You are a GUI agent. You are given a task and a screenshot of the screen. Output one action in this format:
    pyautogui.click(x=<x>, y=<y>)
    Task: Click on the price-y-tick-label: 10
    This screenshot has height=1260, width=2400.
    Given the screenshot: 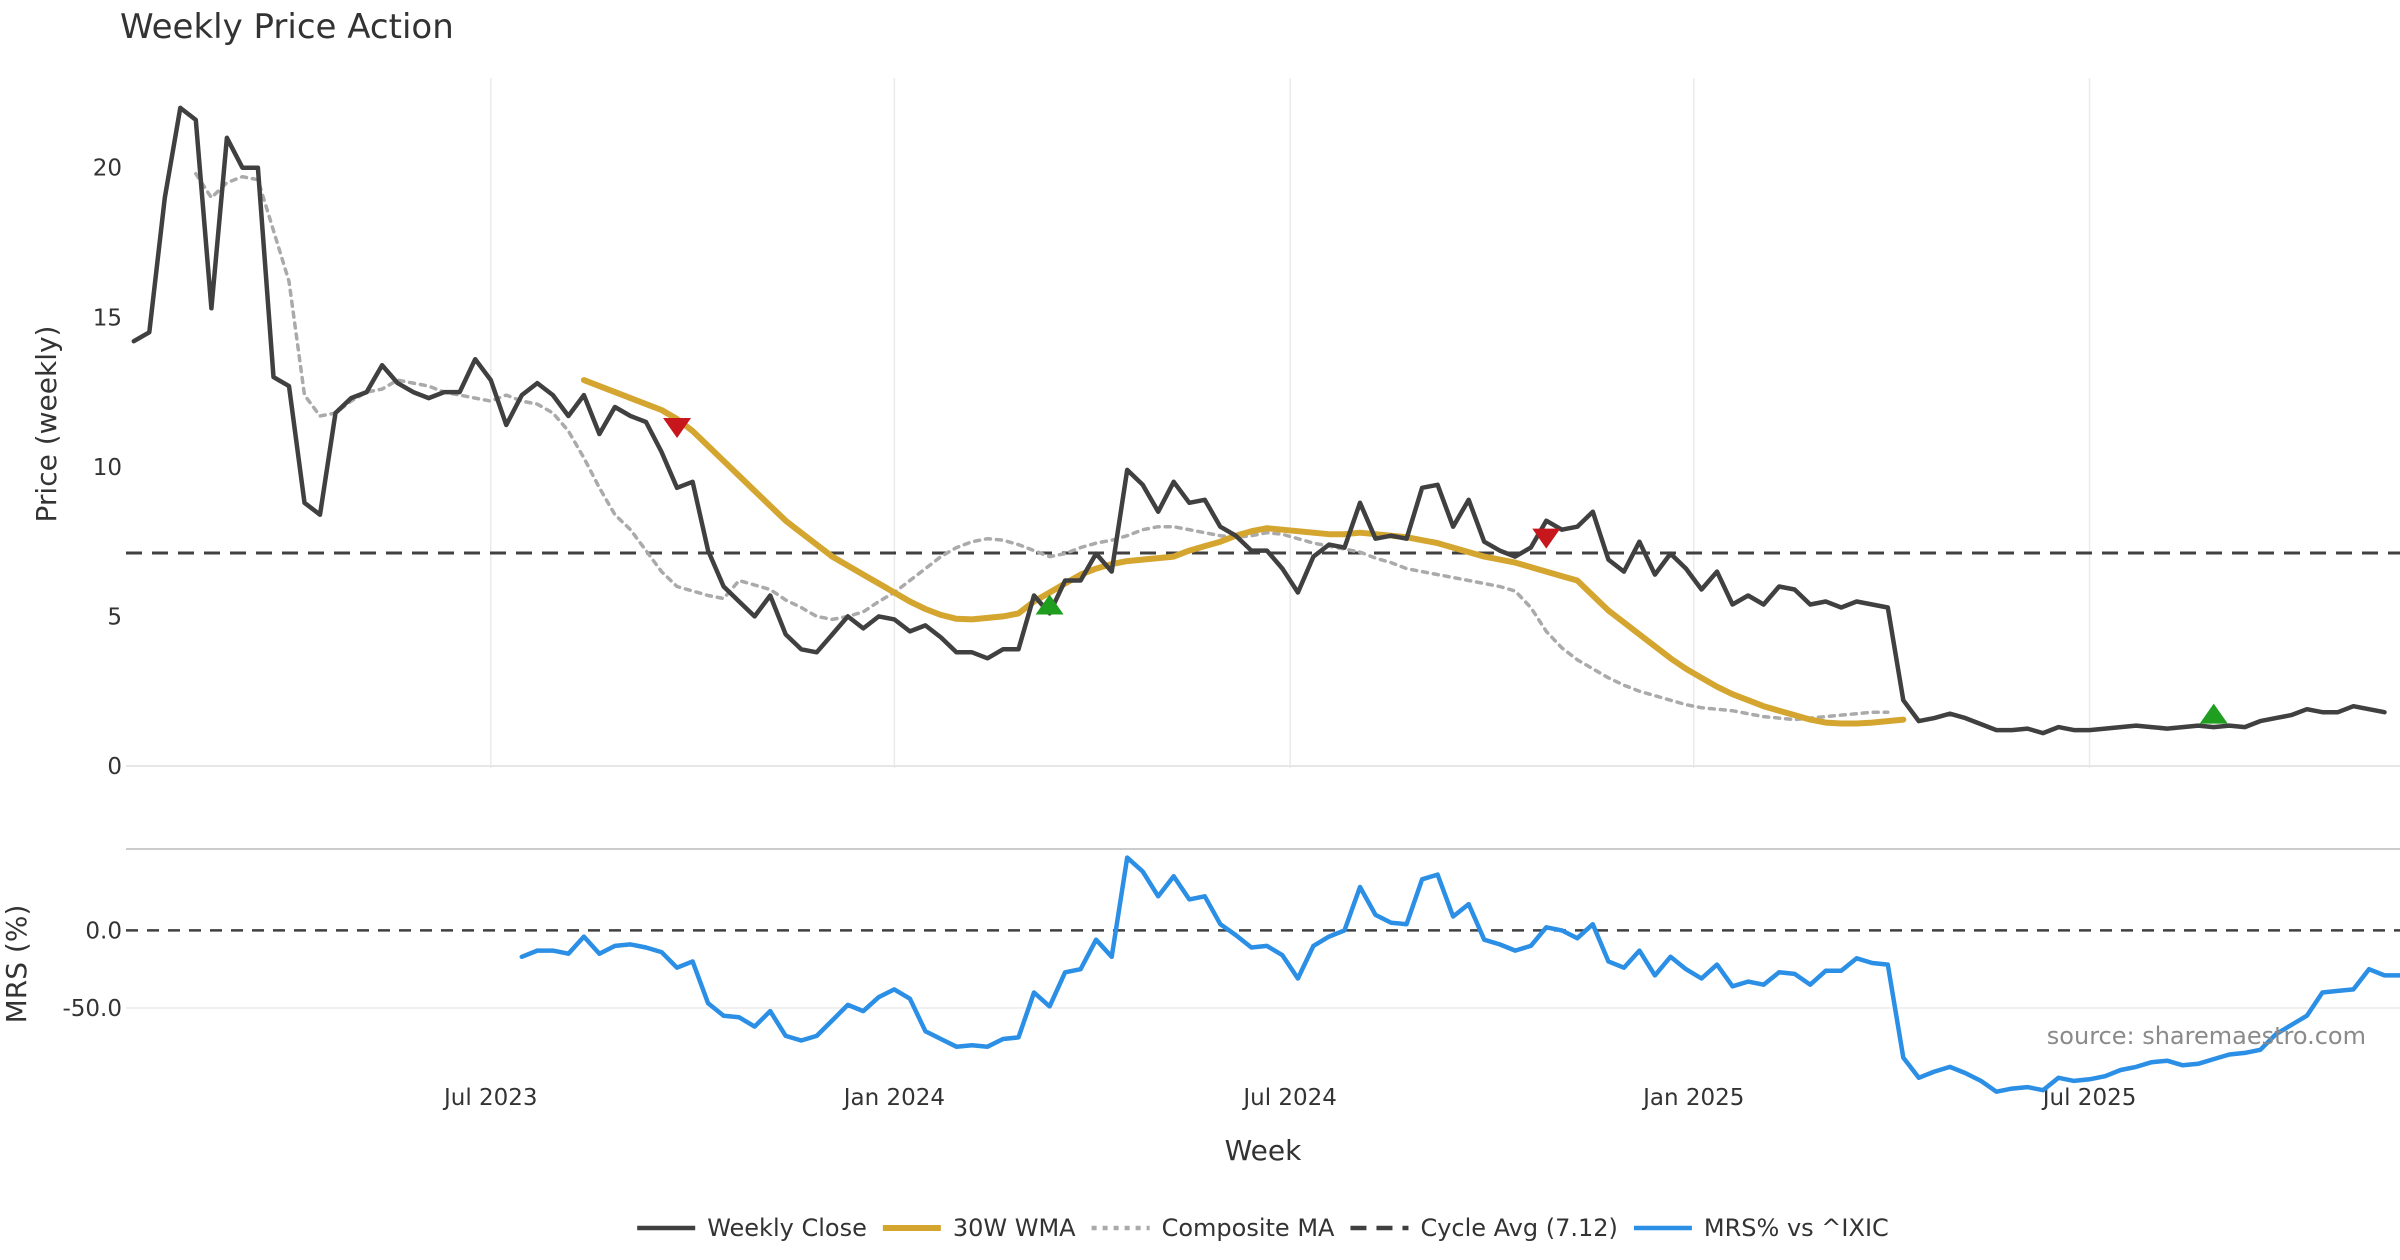 What is the action you would take?
    pyautogui.click(x=107, y=468)
    